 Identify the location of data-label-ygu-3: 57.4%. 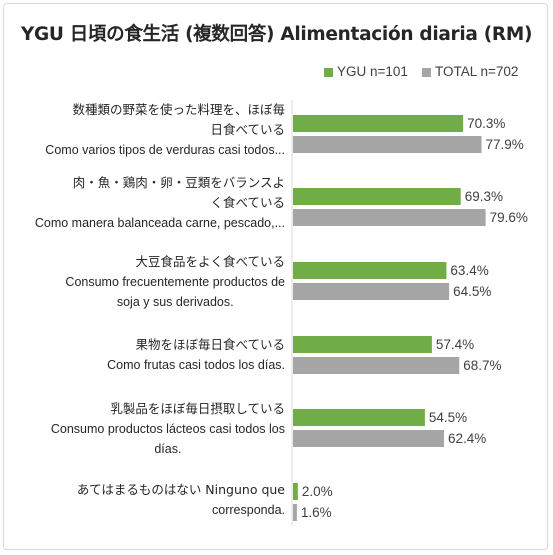
(455, 344).